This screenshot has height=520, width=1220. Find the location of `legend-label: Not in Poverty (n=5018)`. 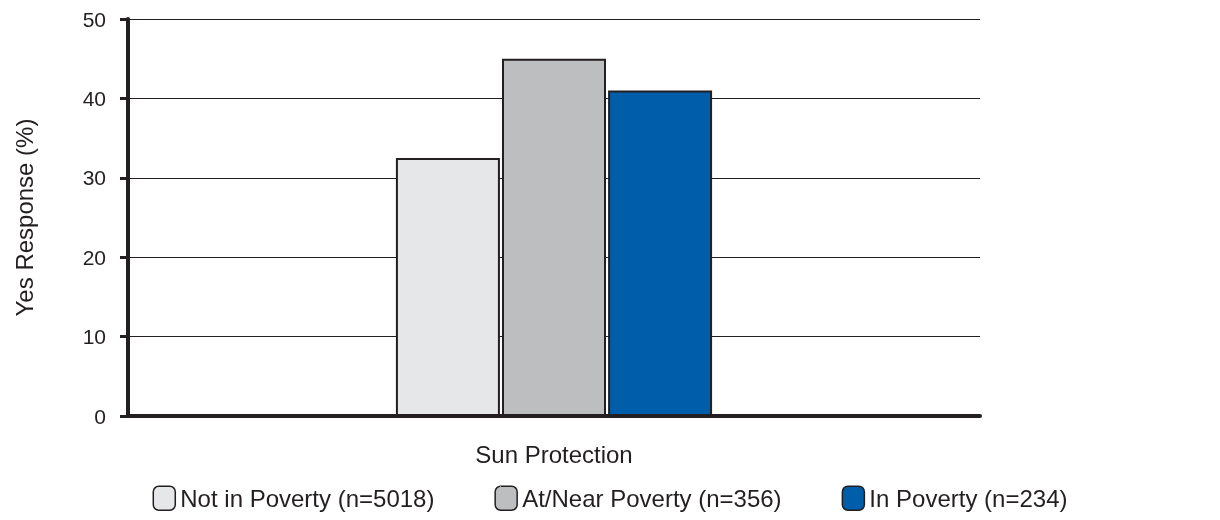

legend-label: Not in Poverty (n=5018) is located at coordinates (307, 498).